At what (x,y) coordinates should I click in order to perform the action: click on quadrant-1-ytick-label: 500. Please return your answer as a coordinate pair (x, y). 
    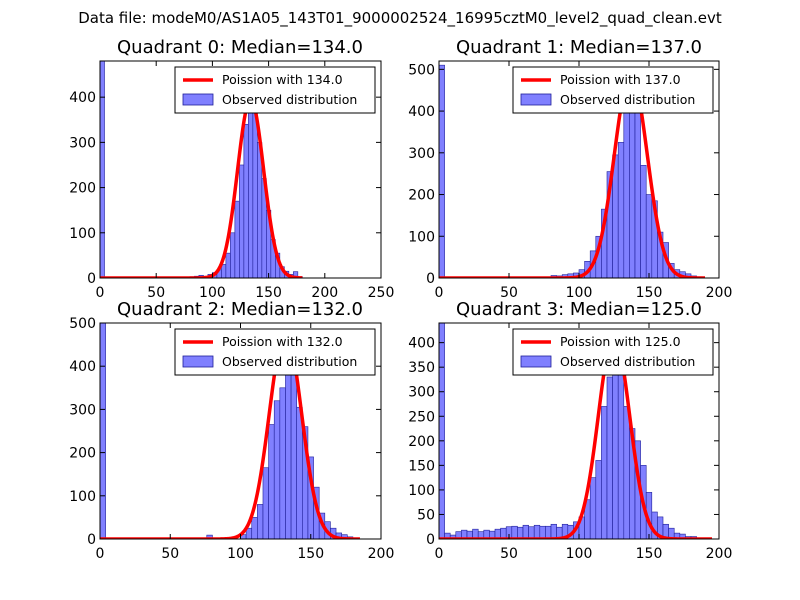
    Looking at the image, I should click on (421, 70).